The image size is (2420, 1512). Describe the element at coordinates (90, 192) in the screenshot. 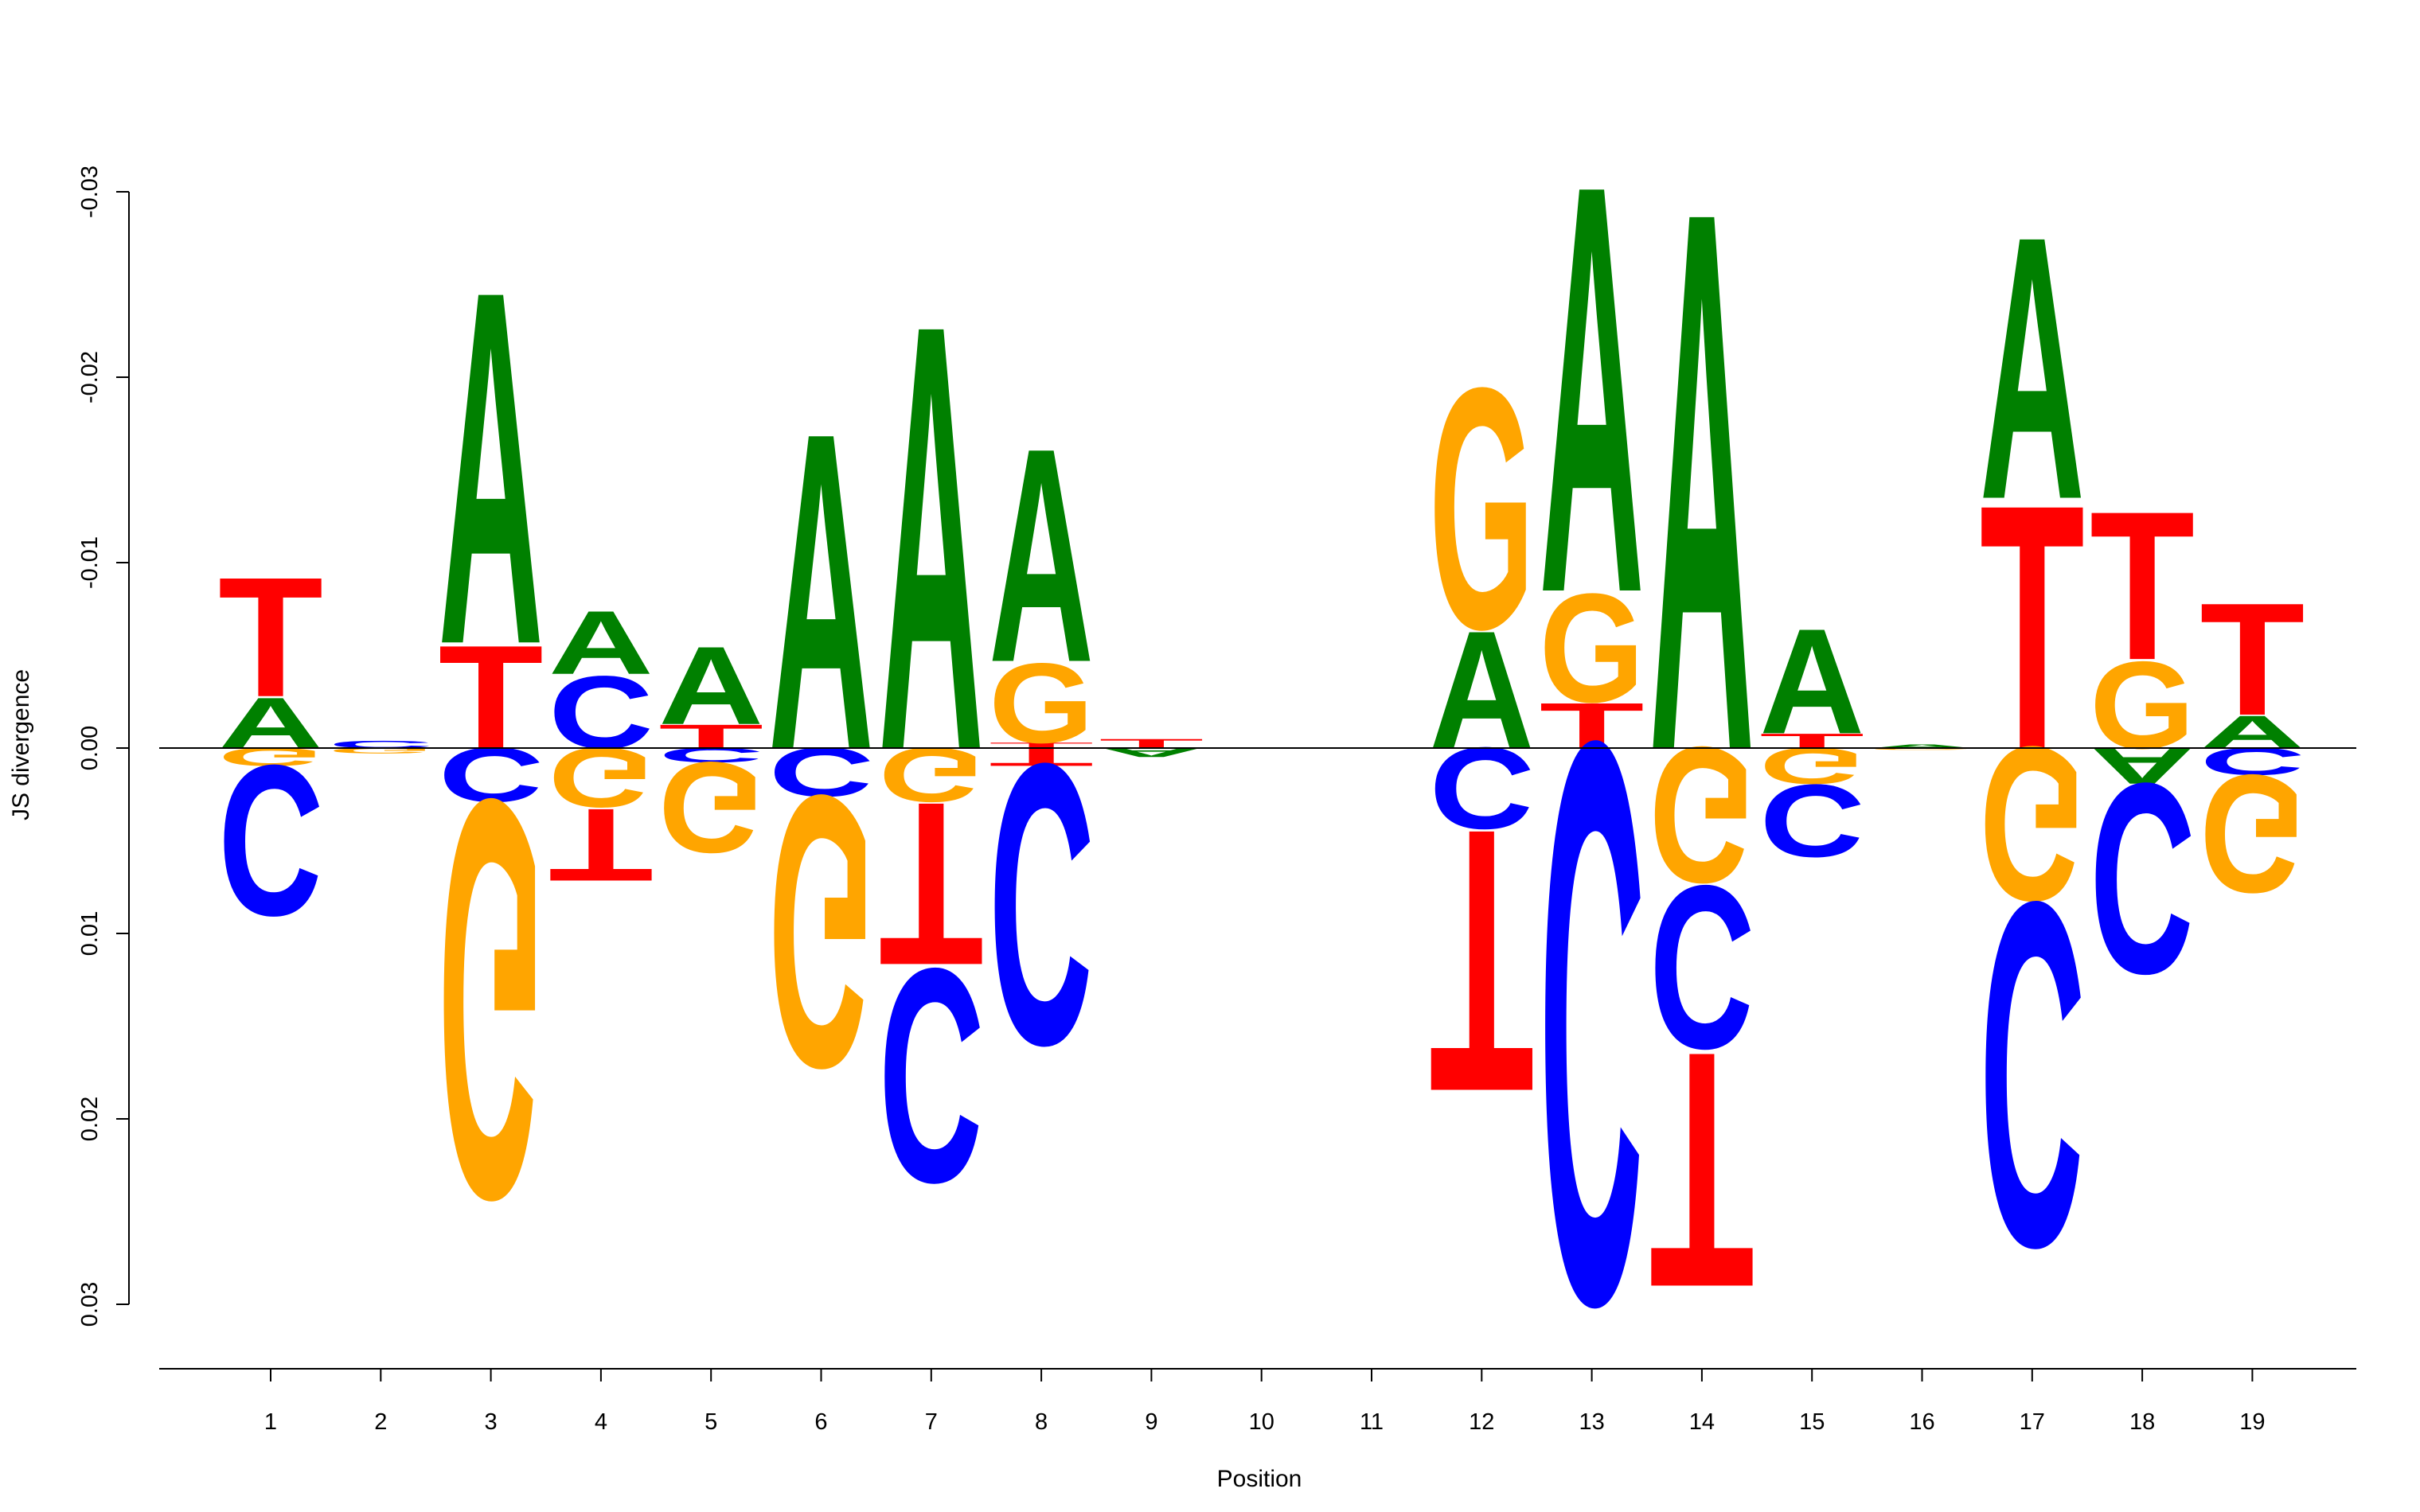

I see `y-tick-label: -0.03` at that location.